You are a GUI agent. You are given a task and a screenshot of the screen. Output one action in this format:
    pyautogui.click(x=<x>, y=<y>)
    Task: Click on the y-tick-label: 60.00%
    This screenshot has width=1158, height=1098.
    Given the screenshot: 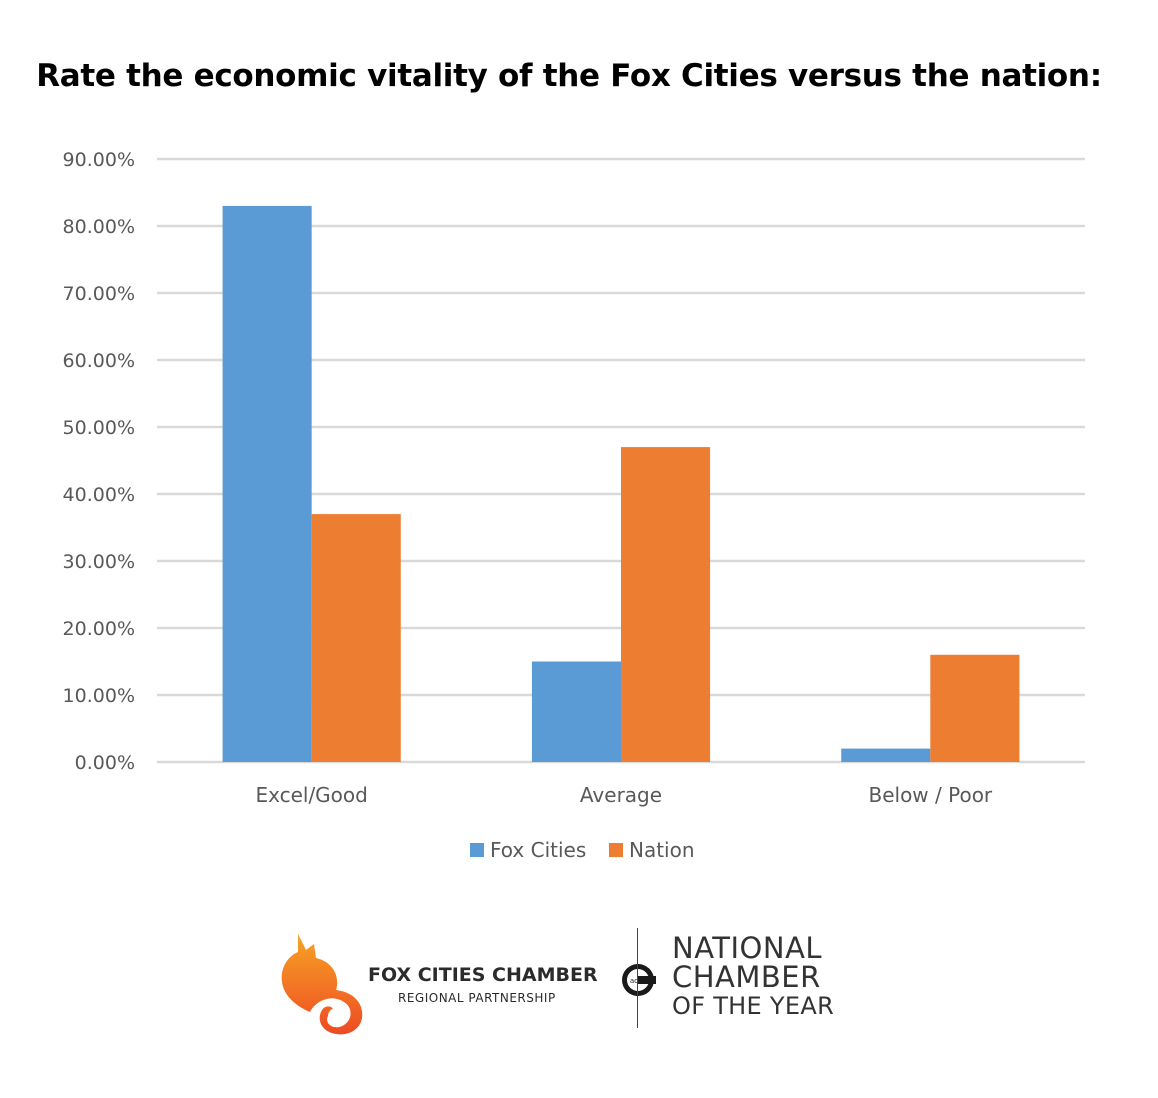 What is the action you would take?
    pyautogui.click(x=99, y=361)
    